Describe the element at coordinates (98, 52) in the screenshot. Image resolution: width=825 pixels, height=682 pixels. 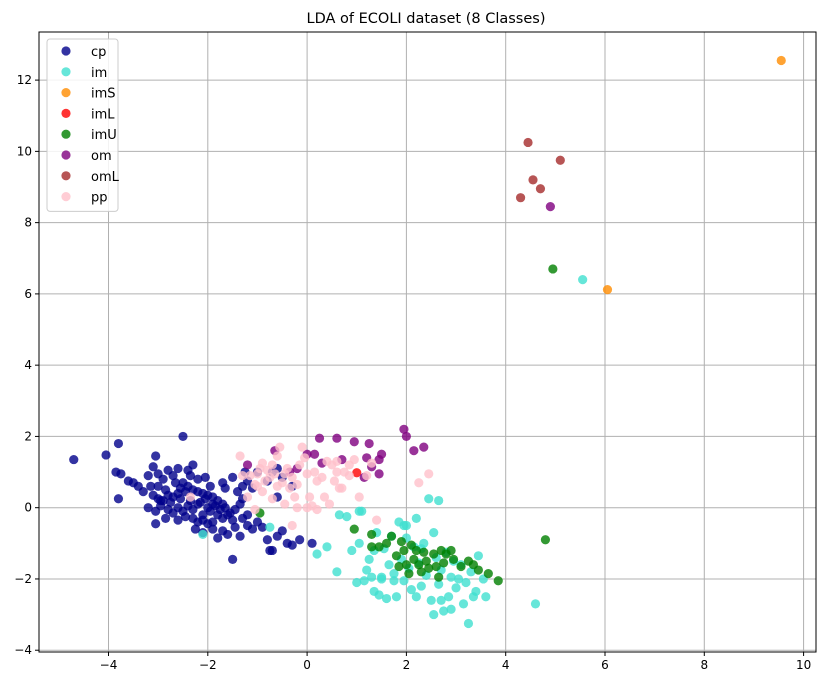
I see `legend-label: cp` at that location.